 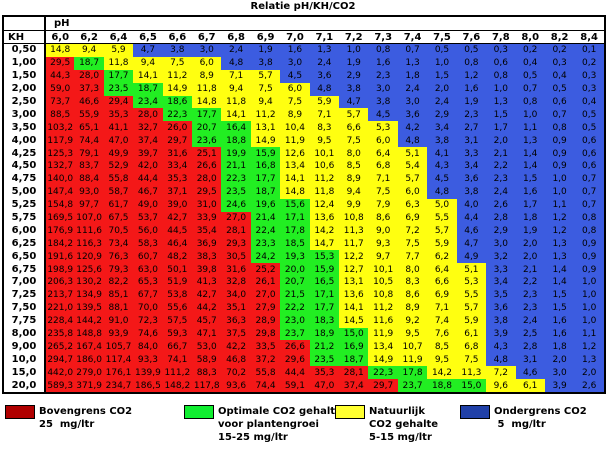 I want to click on co2-cell: 13,1, so click(x=265, y=128).